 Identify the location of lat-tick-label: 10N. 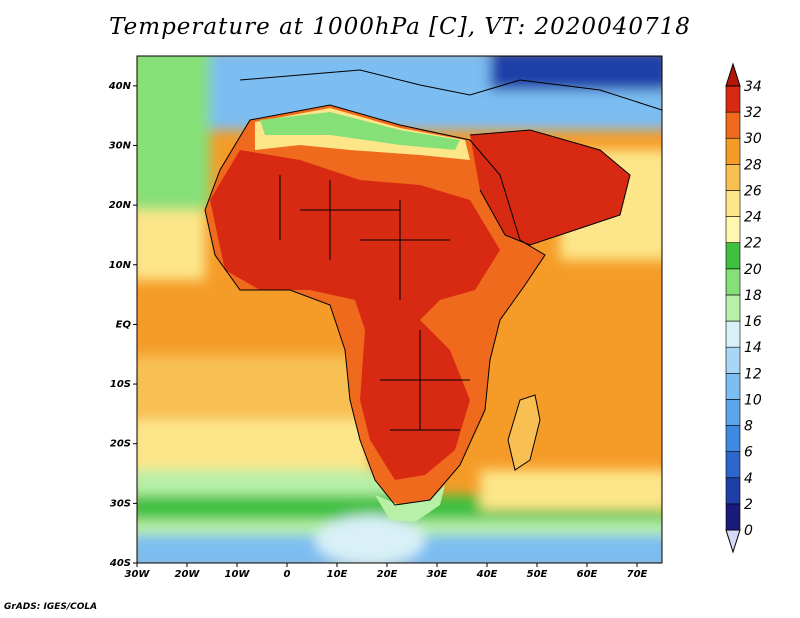
(120, 265).